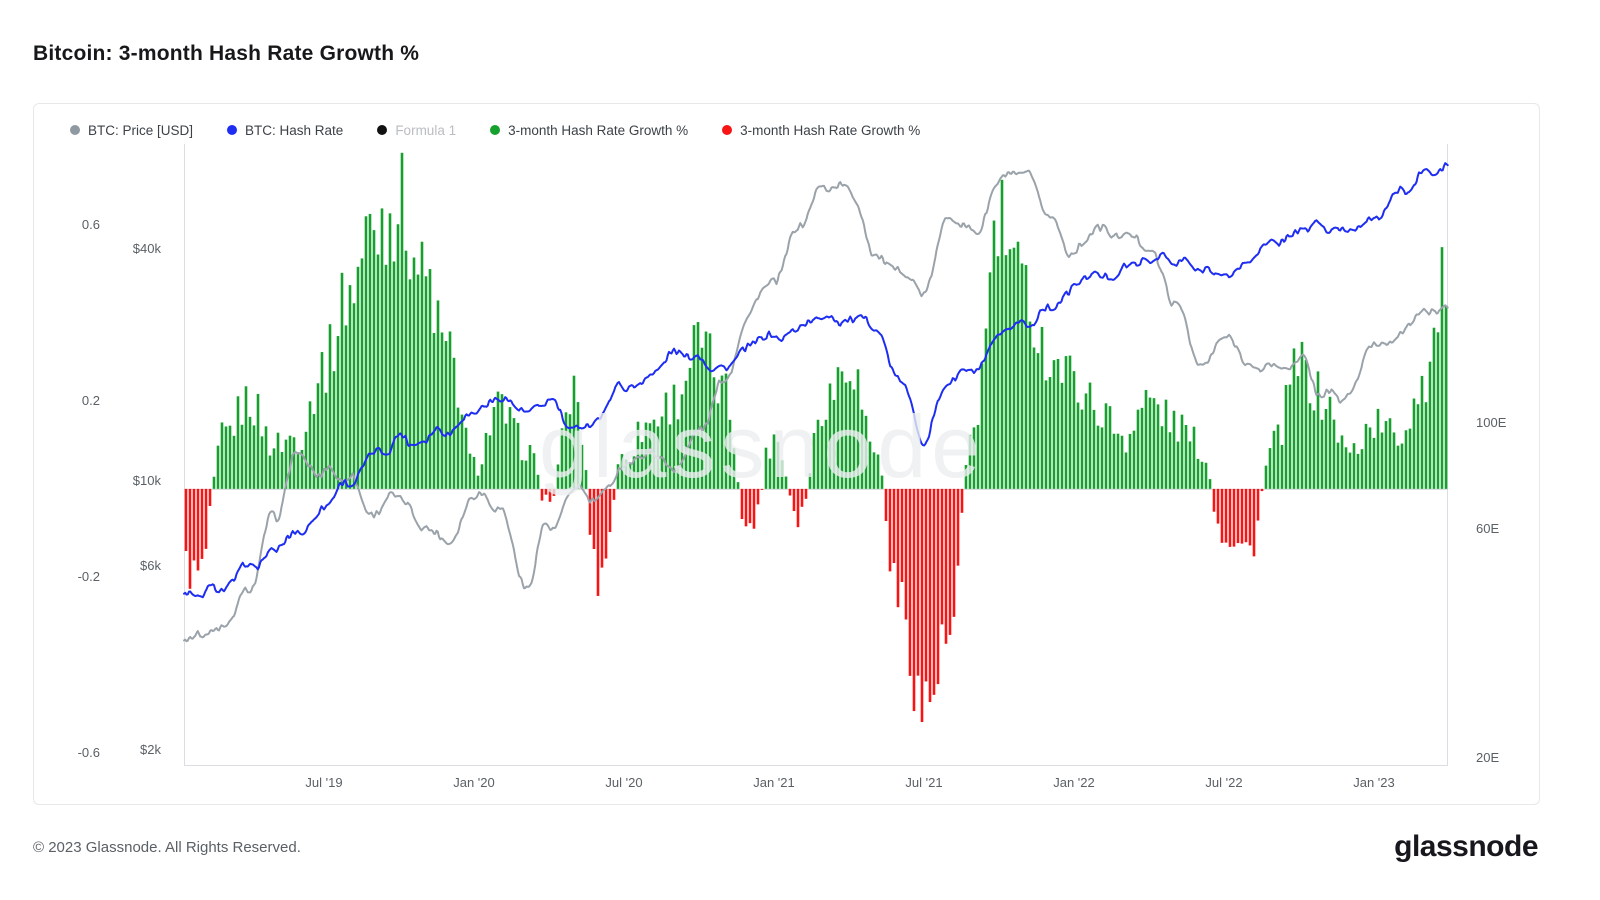 This screenshot has height=900, width=1600. I want to click on legend-item-1: BTC: Hash Rate, so click(285, 130).